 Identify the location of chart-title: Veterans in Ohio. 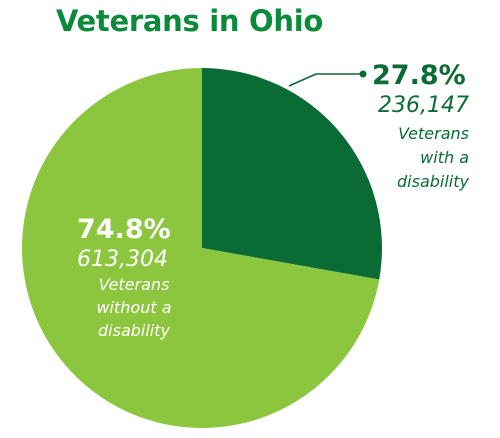
(189, 21).